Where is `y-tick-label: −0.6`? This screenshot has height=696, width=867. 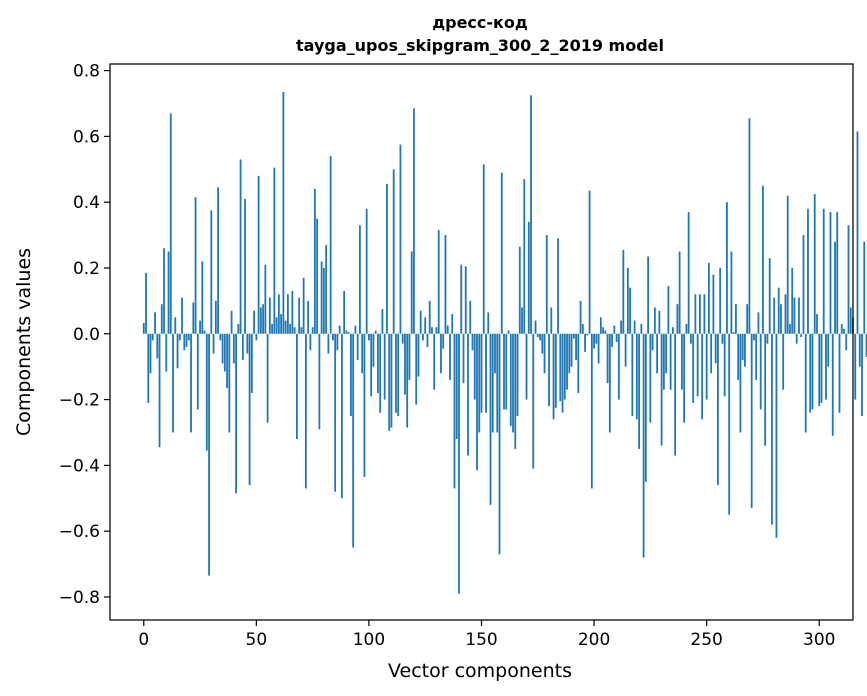 y-tick-label: −0.6 is located at coordinates (79, 532).